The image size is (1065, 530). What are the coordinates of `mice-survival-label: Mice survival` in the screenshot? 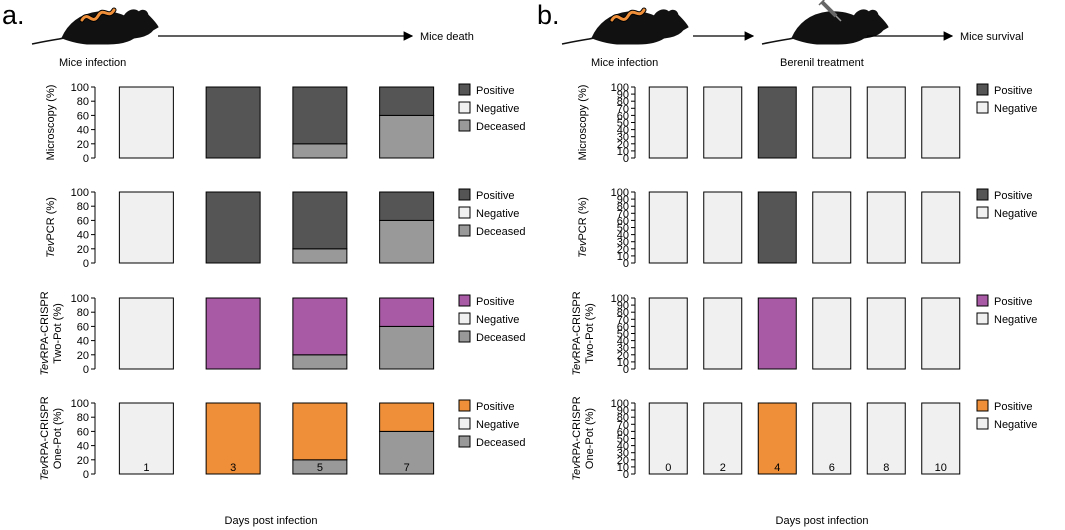 It's located at (992, 37).